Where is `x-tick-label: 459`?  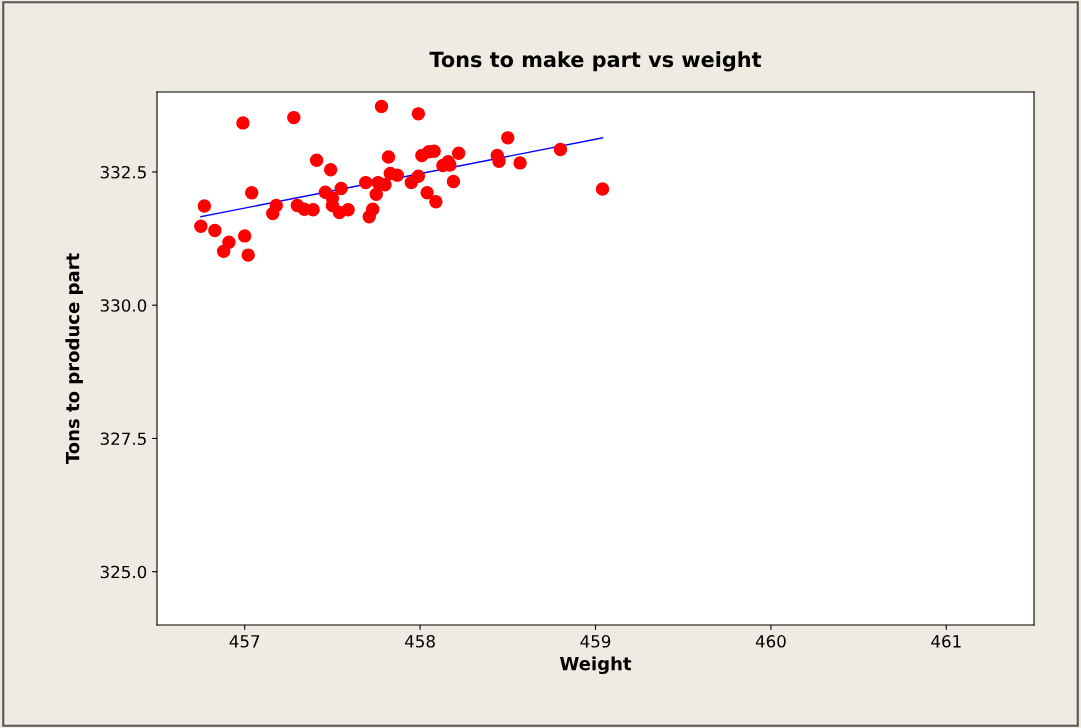
x-tick-label: 459 is located at coordinates (595, 641).